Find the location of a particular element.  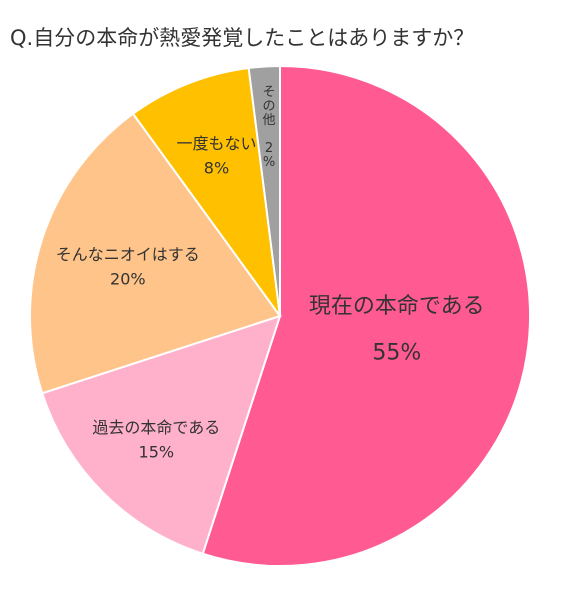

slice-label-4-char: そ is located at coordinates (268, 92).